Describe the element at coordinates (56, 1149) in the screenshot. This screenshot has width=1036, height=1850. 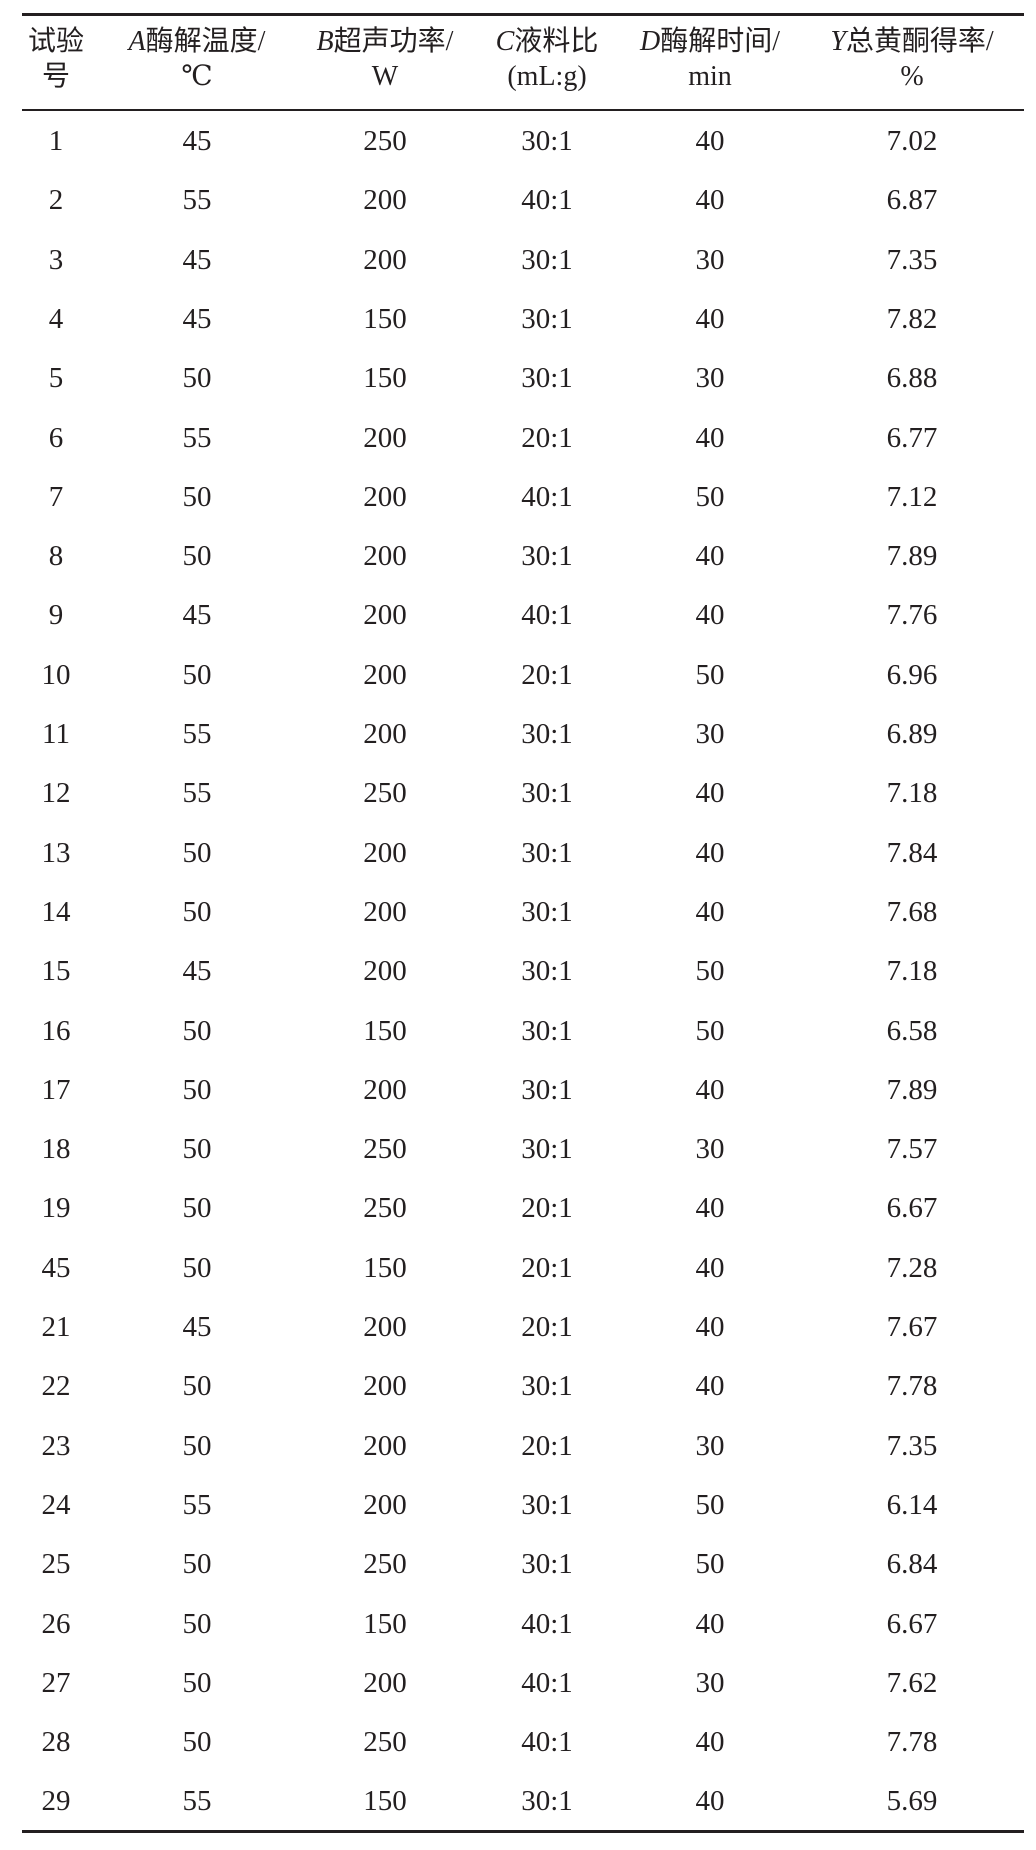
I see `cell-trial-no: 18` at that location.